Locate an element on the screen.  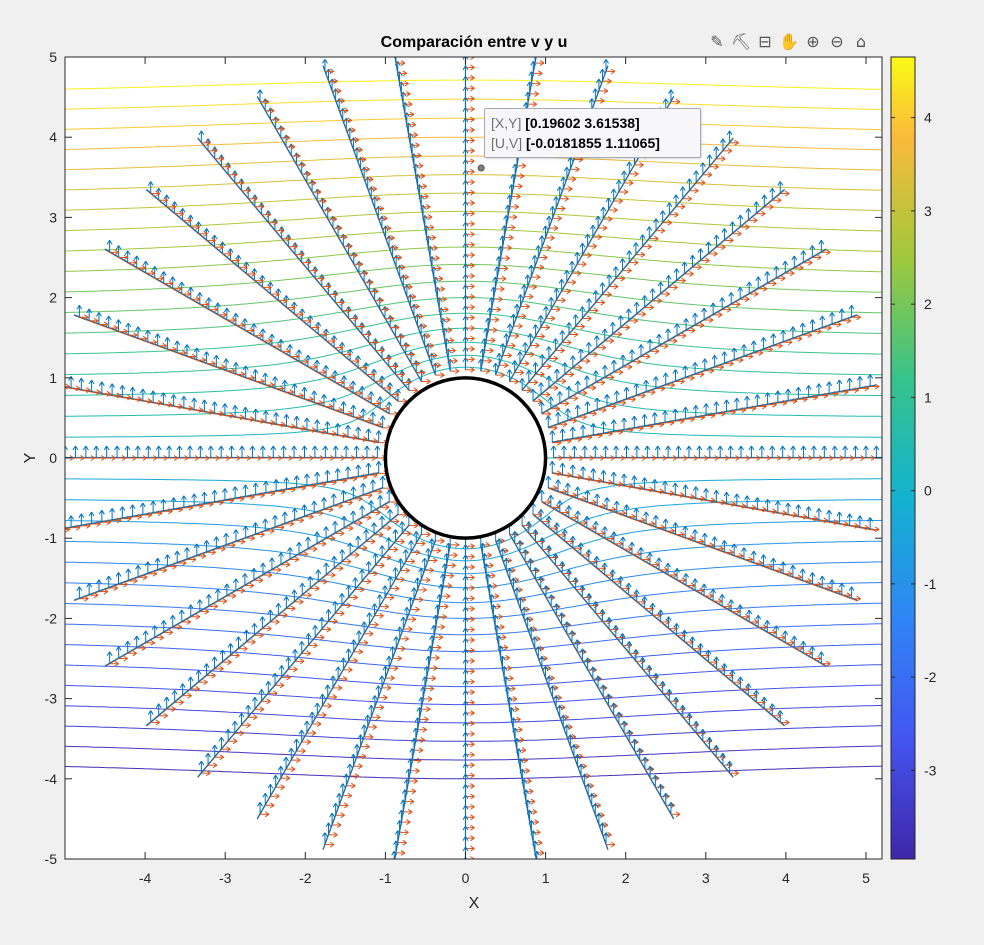
brush-icon: ⛏ is located at coordinates (741, 41).